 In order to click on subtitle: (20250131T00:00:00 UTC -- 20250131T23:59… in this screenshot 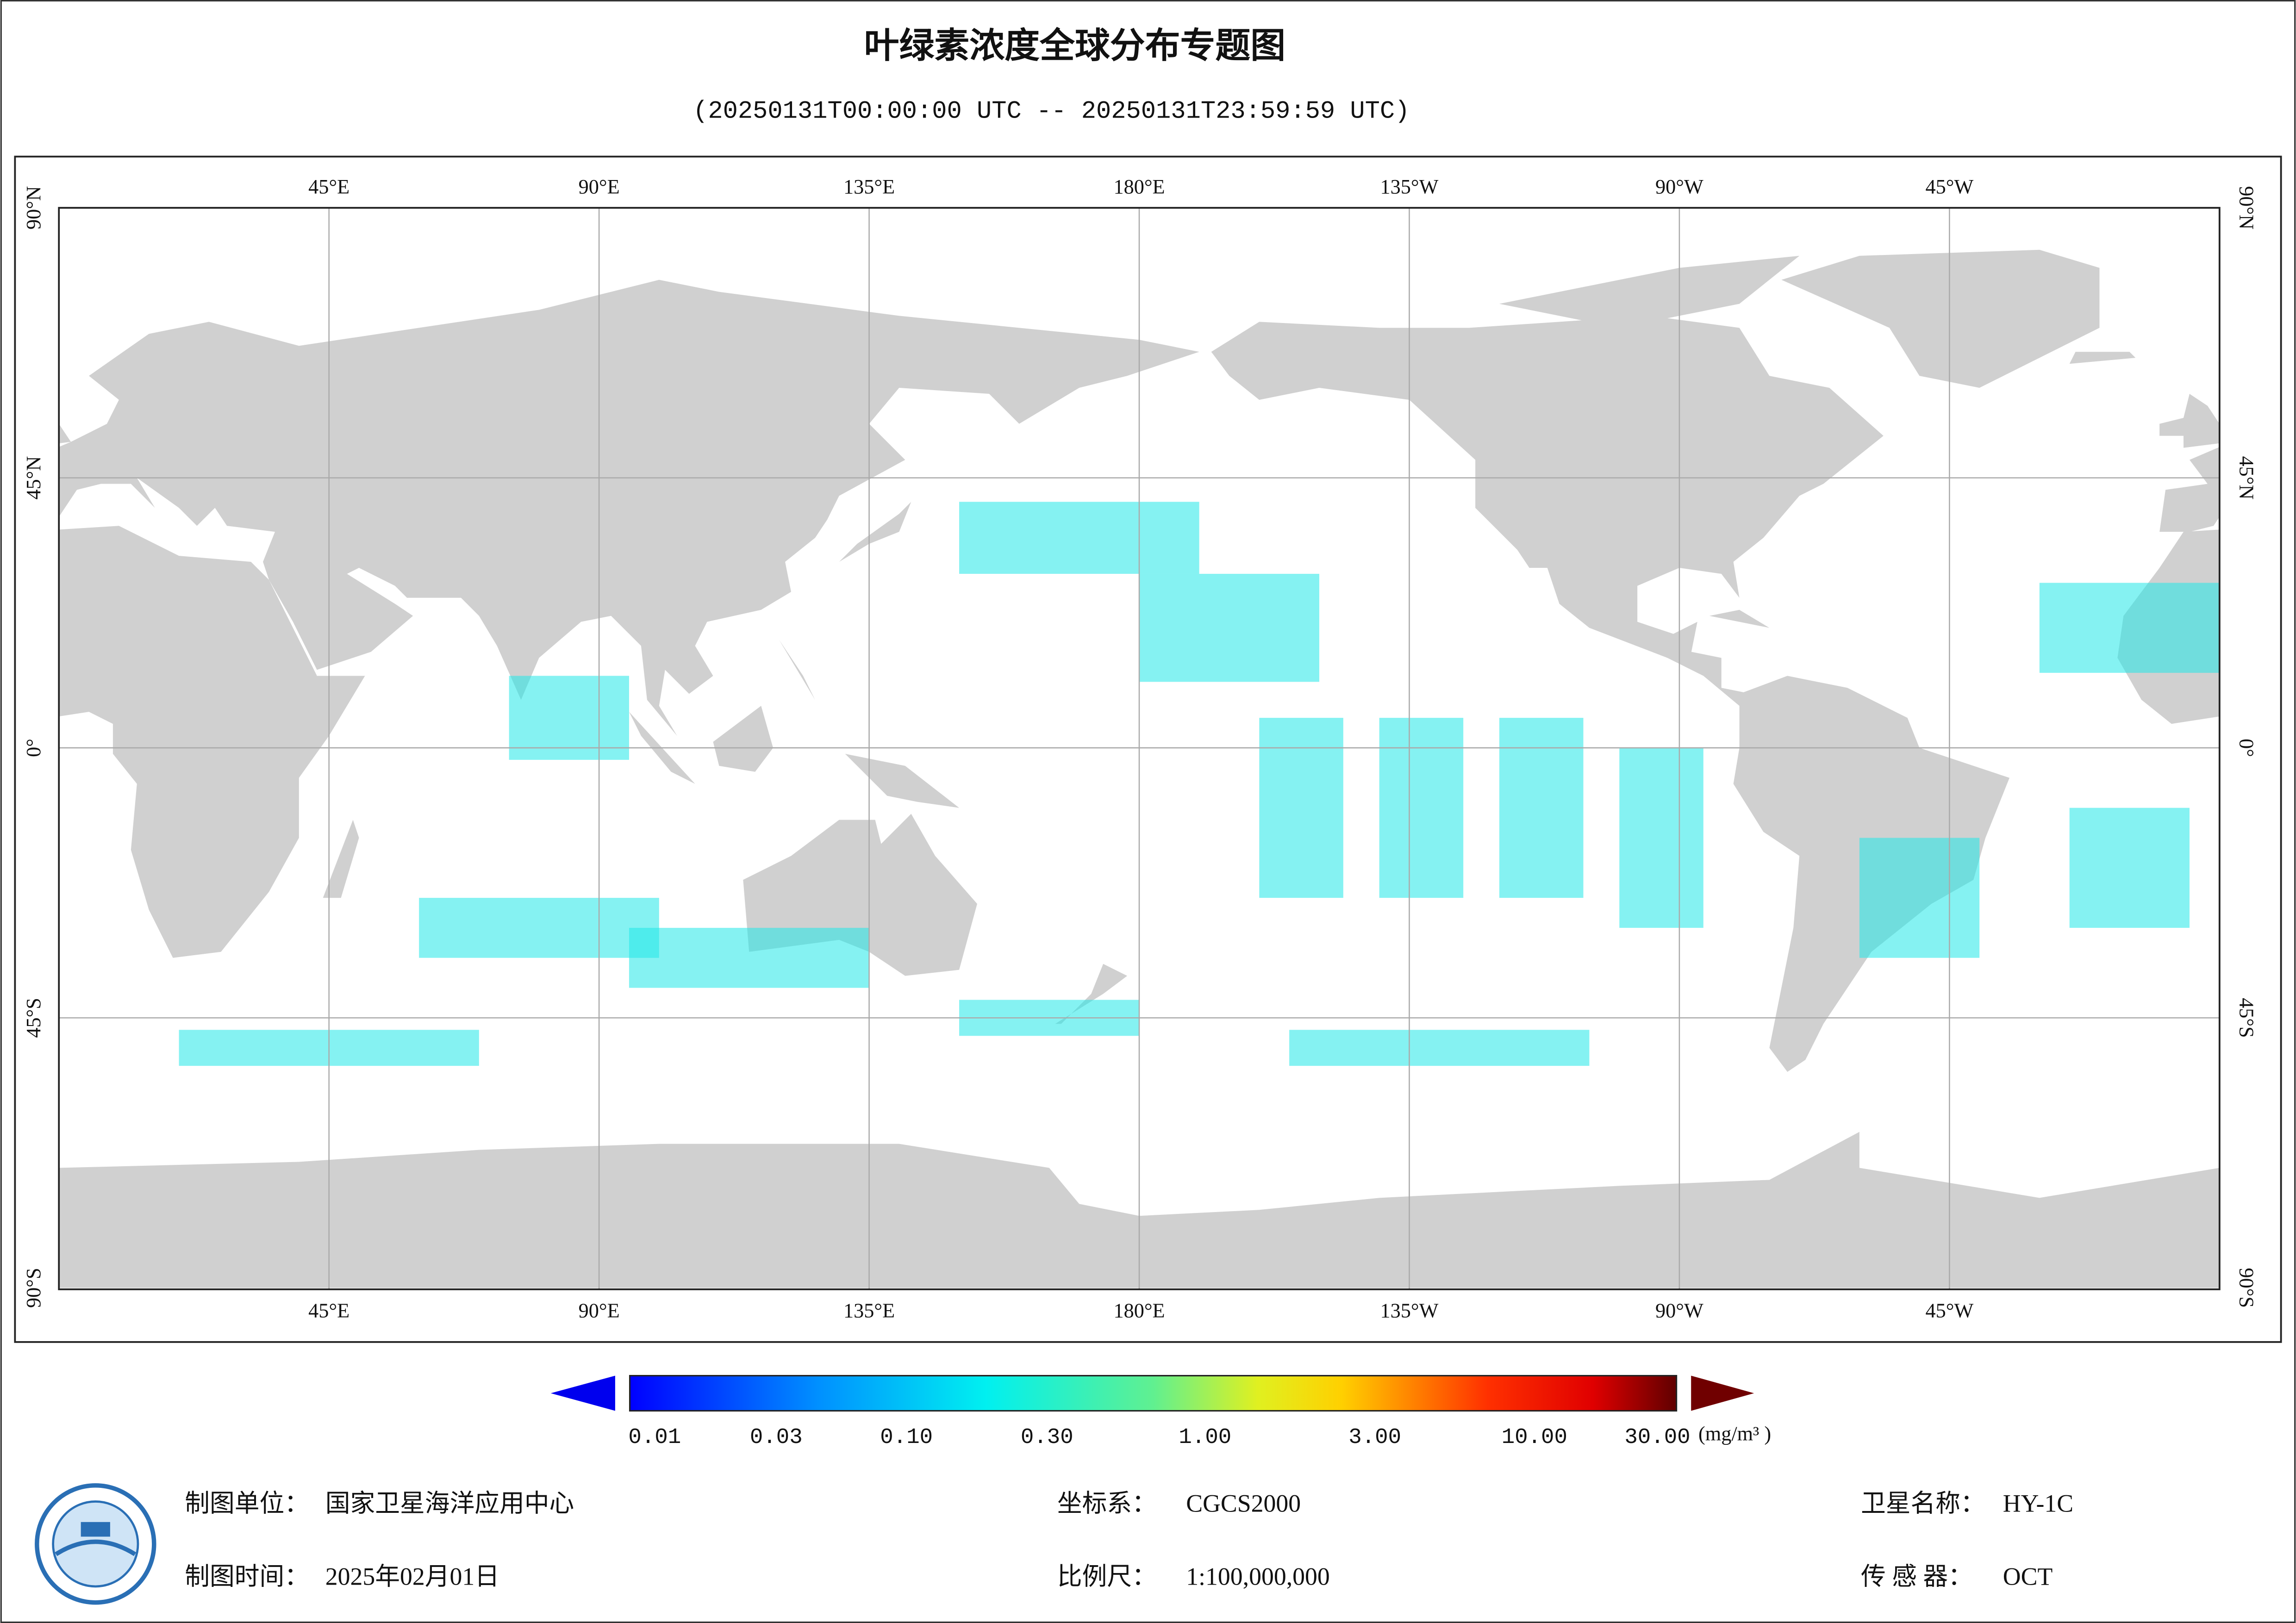, I will do `click(1051, 112)`.